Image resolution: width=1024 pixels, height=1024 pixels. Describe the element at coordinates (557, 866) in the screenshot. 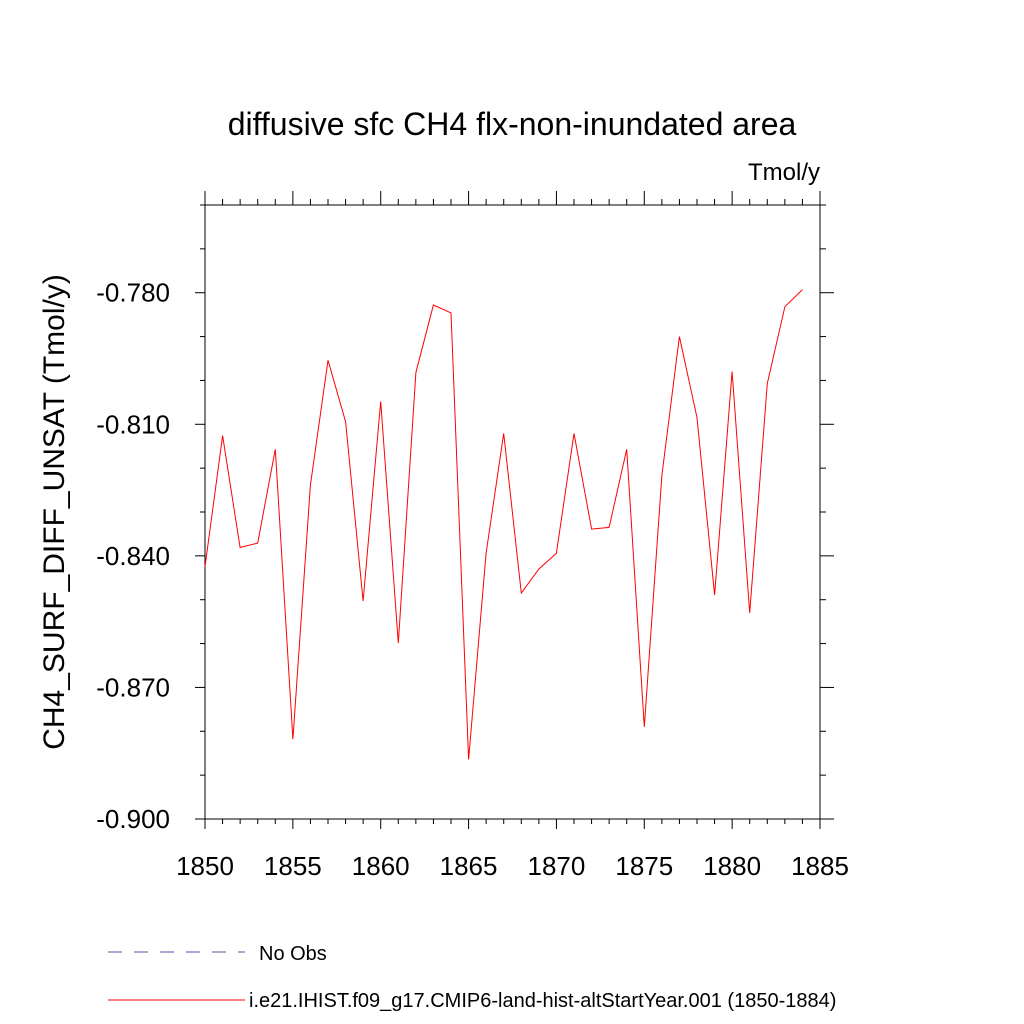

I see `x-tick-label: 1870` at that location.